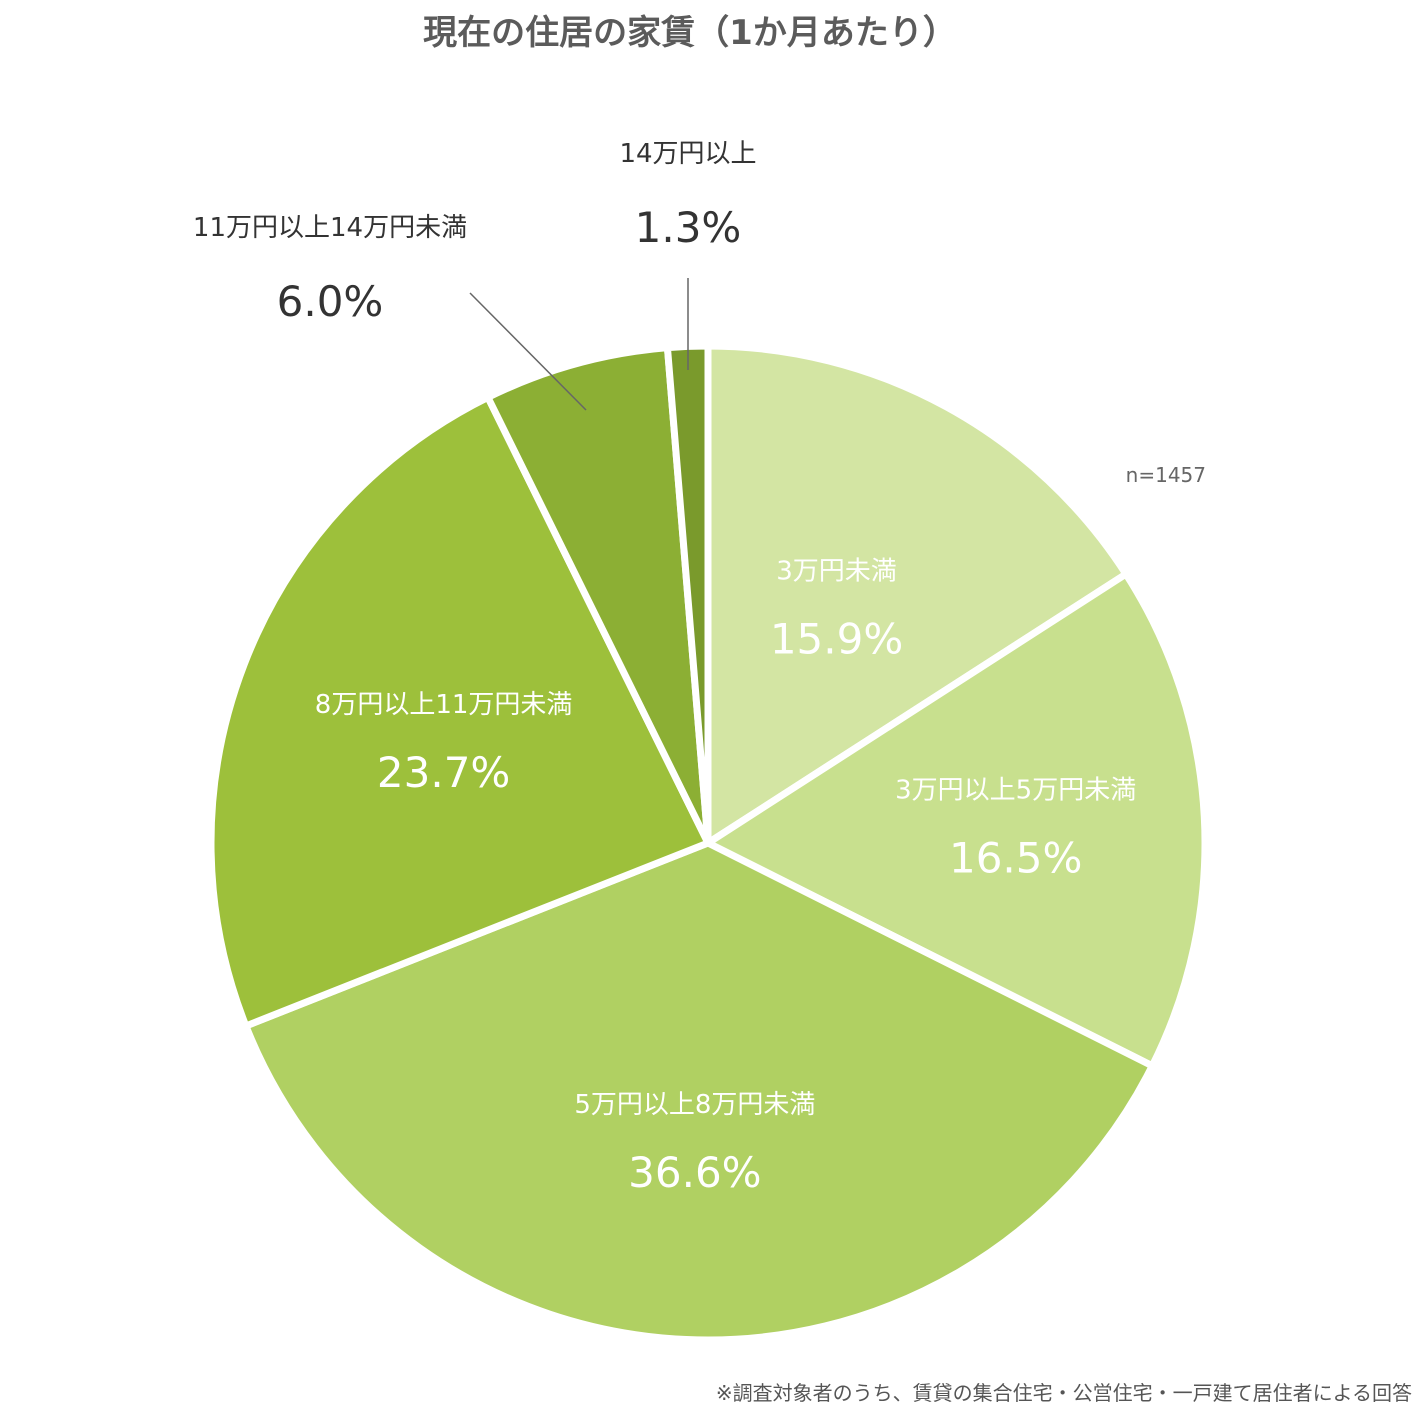 This screenshot has height=1408, width=1416. Describe the element at coordinates (528, 351) in the screenshot. I see `slice-5-leader-line` at that location.